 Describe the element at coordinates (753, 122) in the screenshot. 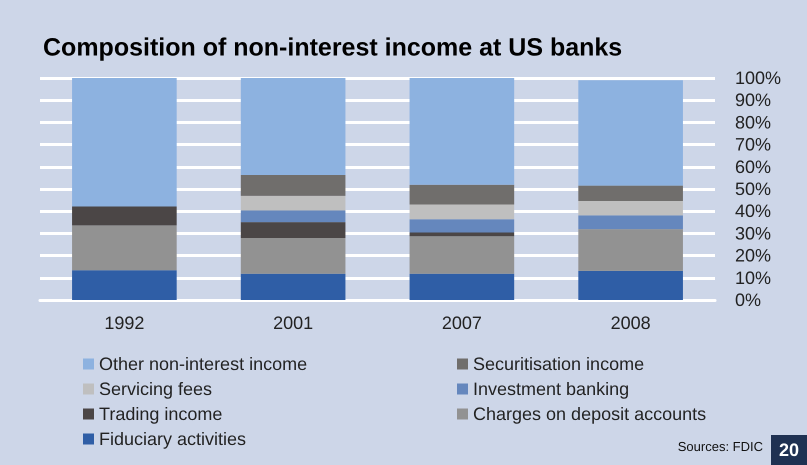

I see `y-tick-label: 80%` at that location.